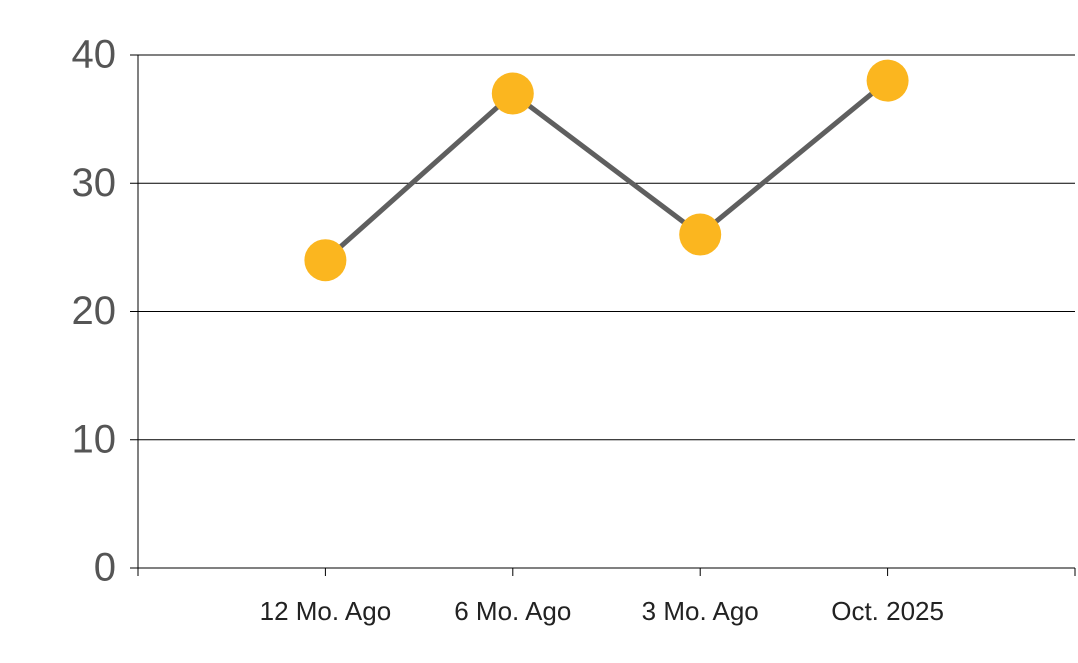 The width and height of the screenshot is (1078, 663). I want to click on y-tick-label: 40, so click(94, 55).